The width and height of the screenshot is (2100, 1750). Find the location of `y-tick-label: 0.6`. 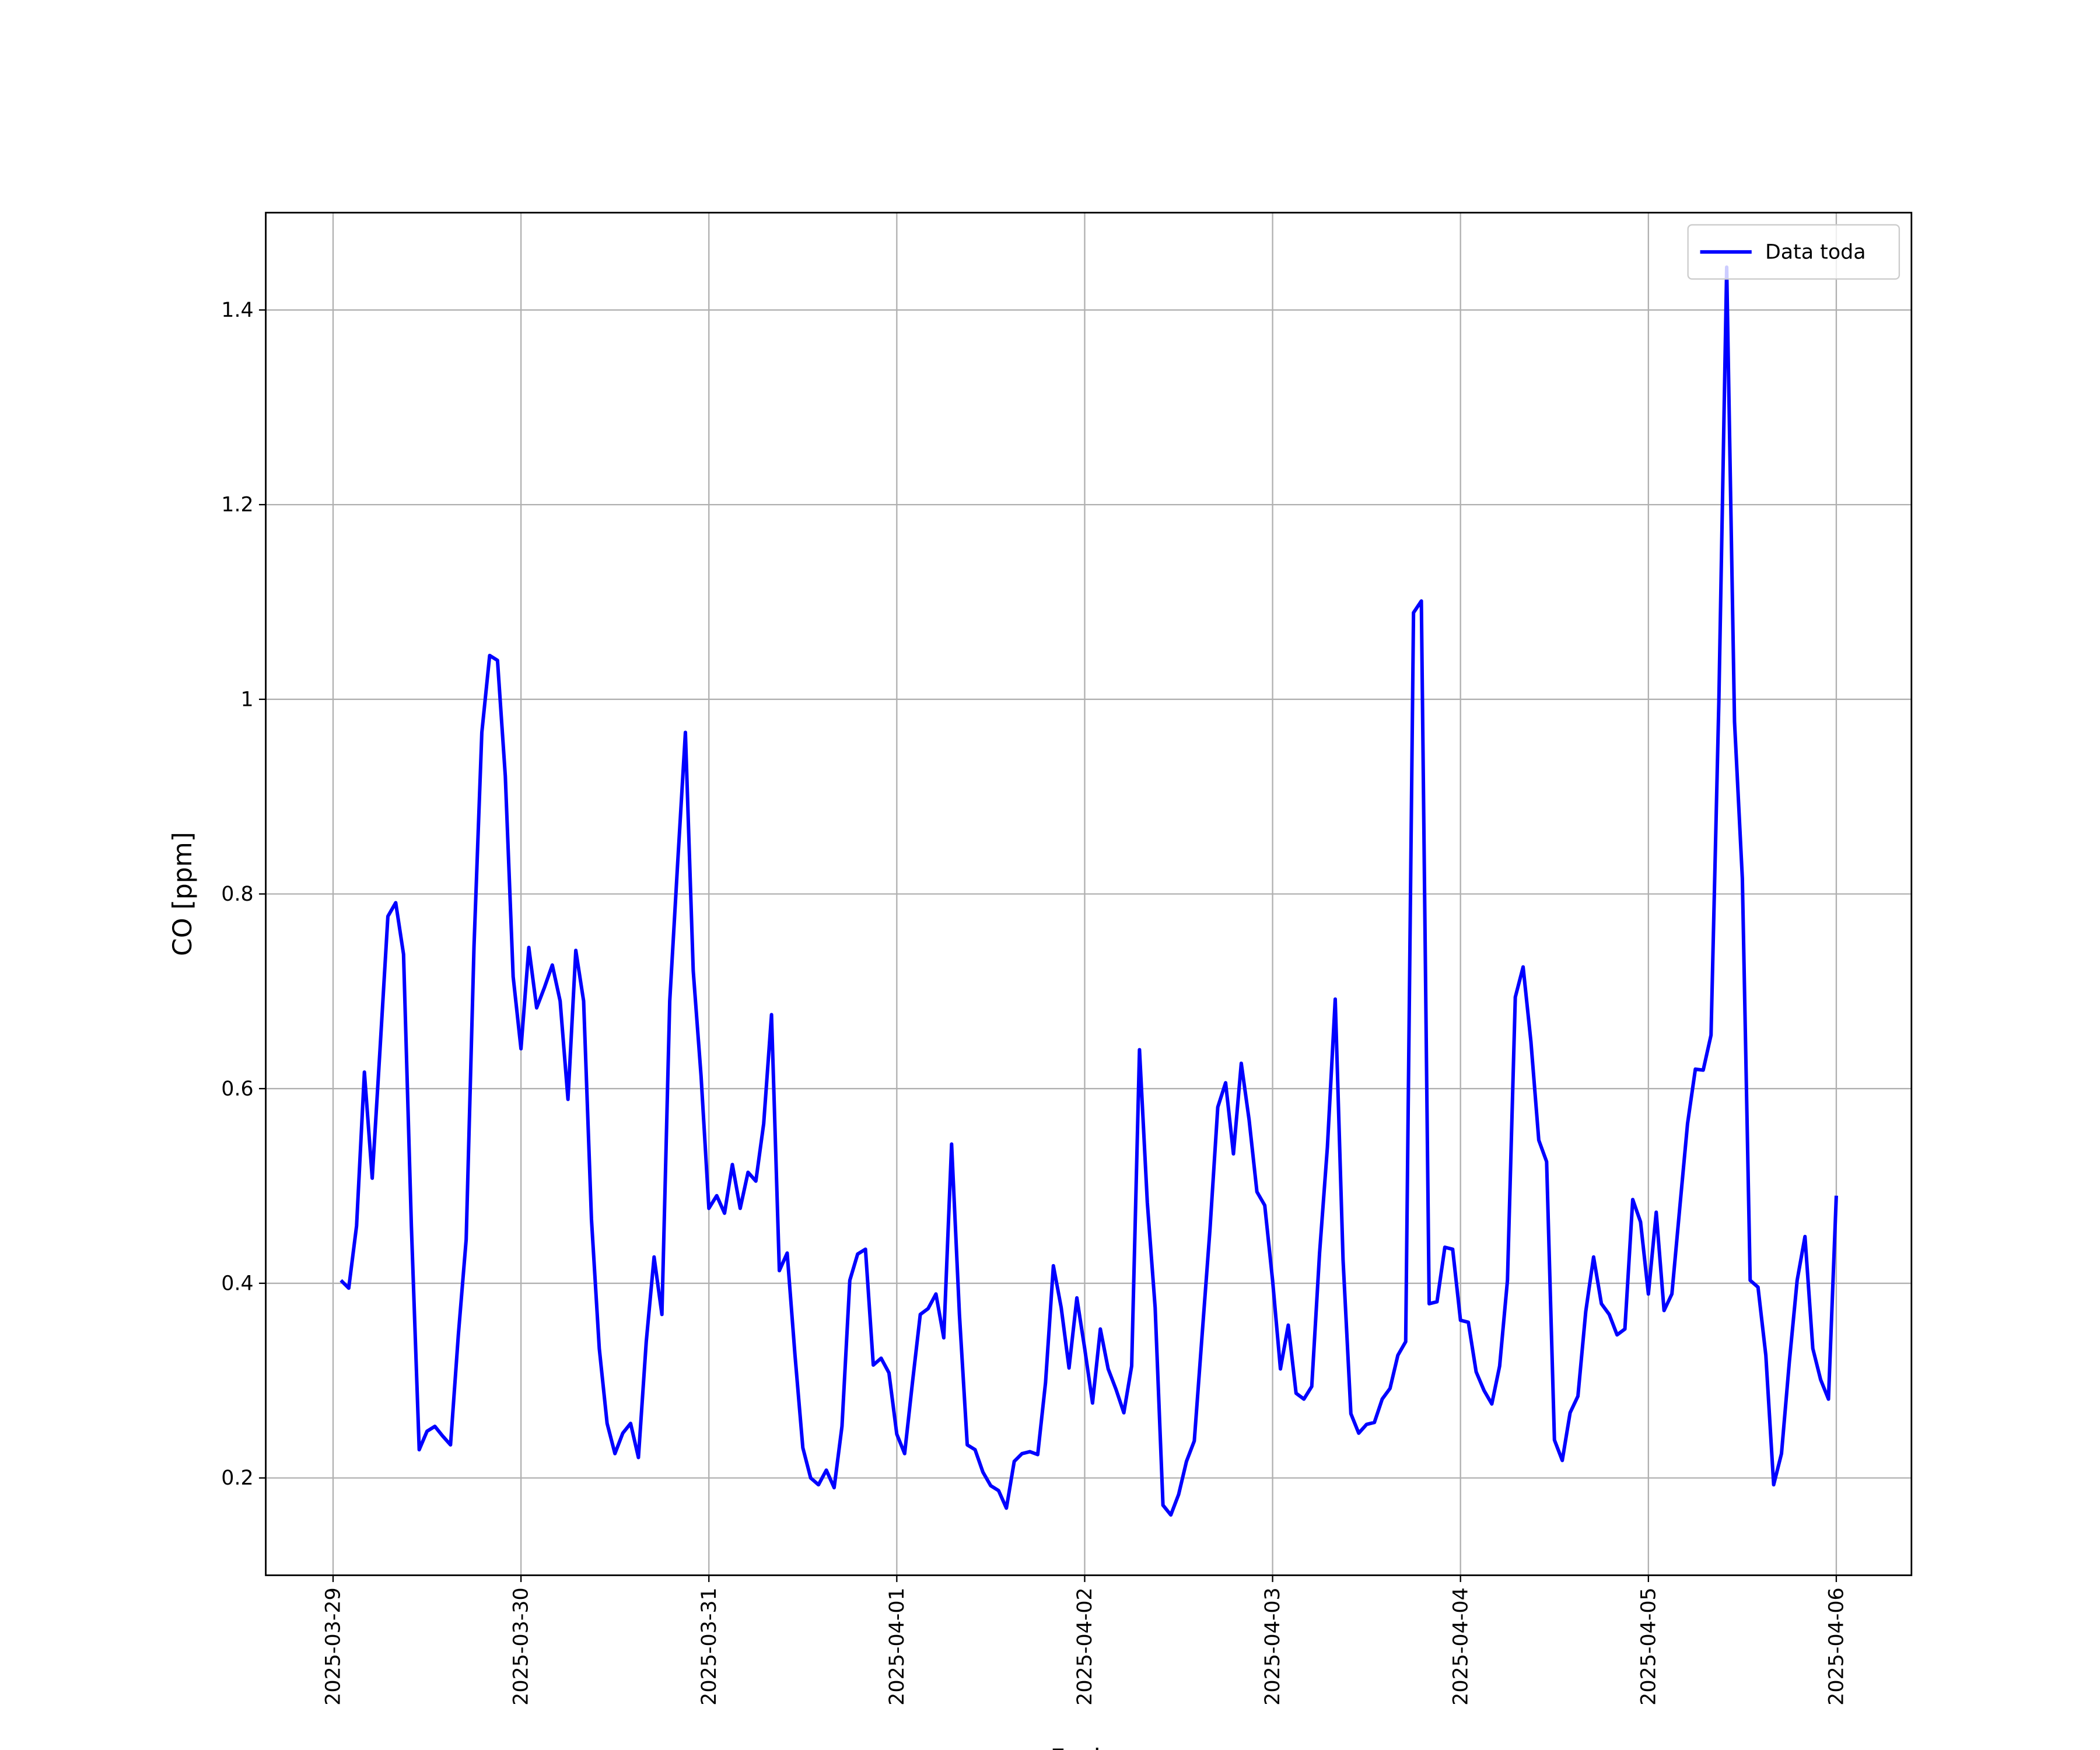

y-tick-label: 0.6 is located at coordinates (237, 1089).